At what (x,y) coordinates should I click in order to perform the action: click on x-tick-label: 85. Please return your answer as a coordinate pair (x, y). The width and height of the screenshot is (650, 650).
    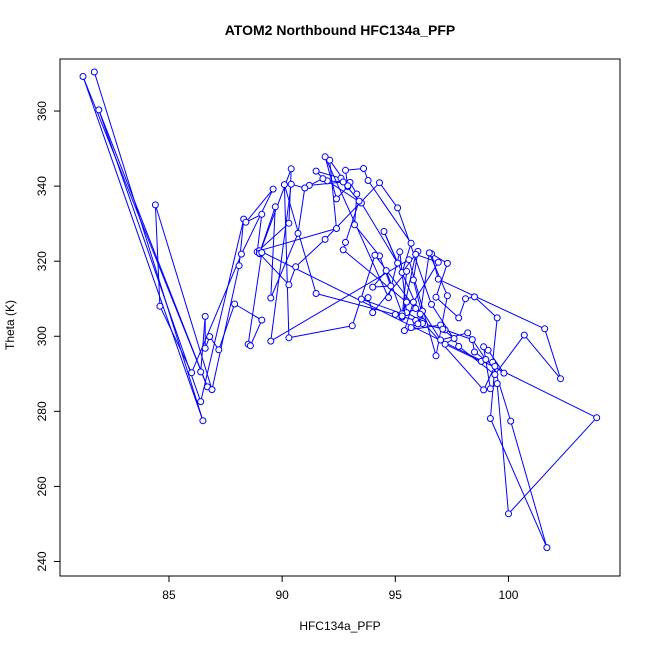
    Looking at the image, I should click on (169, 595).